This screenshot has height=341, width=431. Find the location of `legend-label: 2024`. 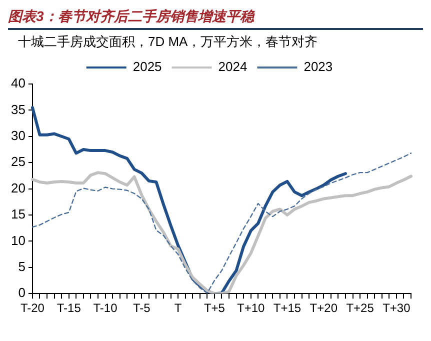

legend-label: 2024 is located at coordinates (233, 66).